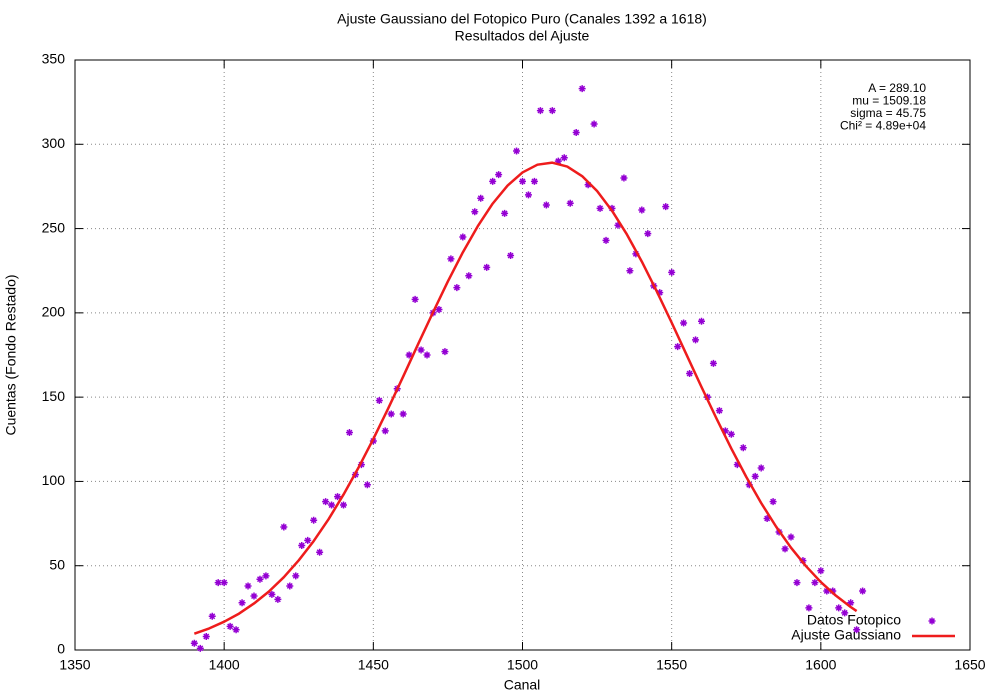  What do you see at coordinates (57, 564) in the screenshot?
I see `y-tick-label: 50` at bounding box center [57, 564].